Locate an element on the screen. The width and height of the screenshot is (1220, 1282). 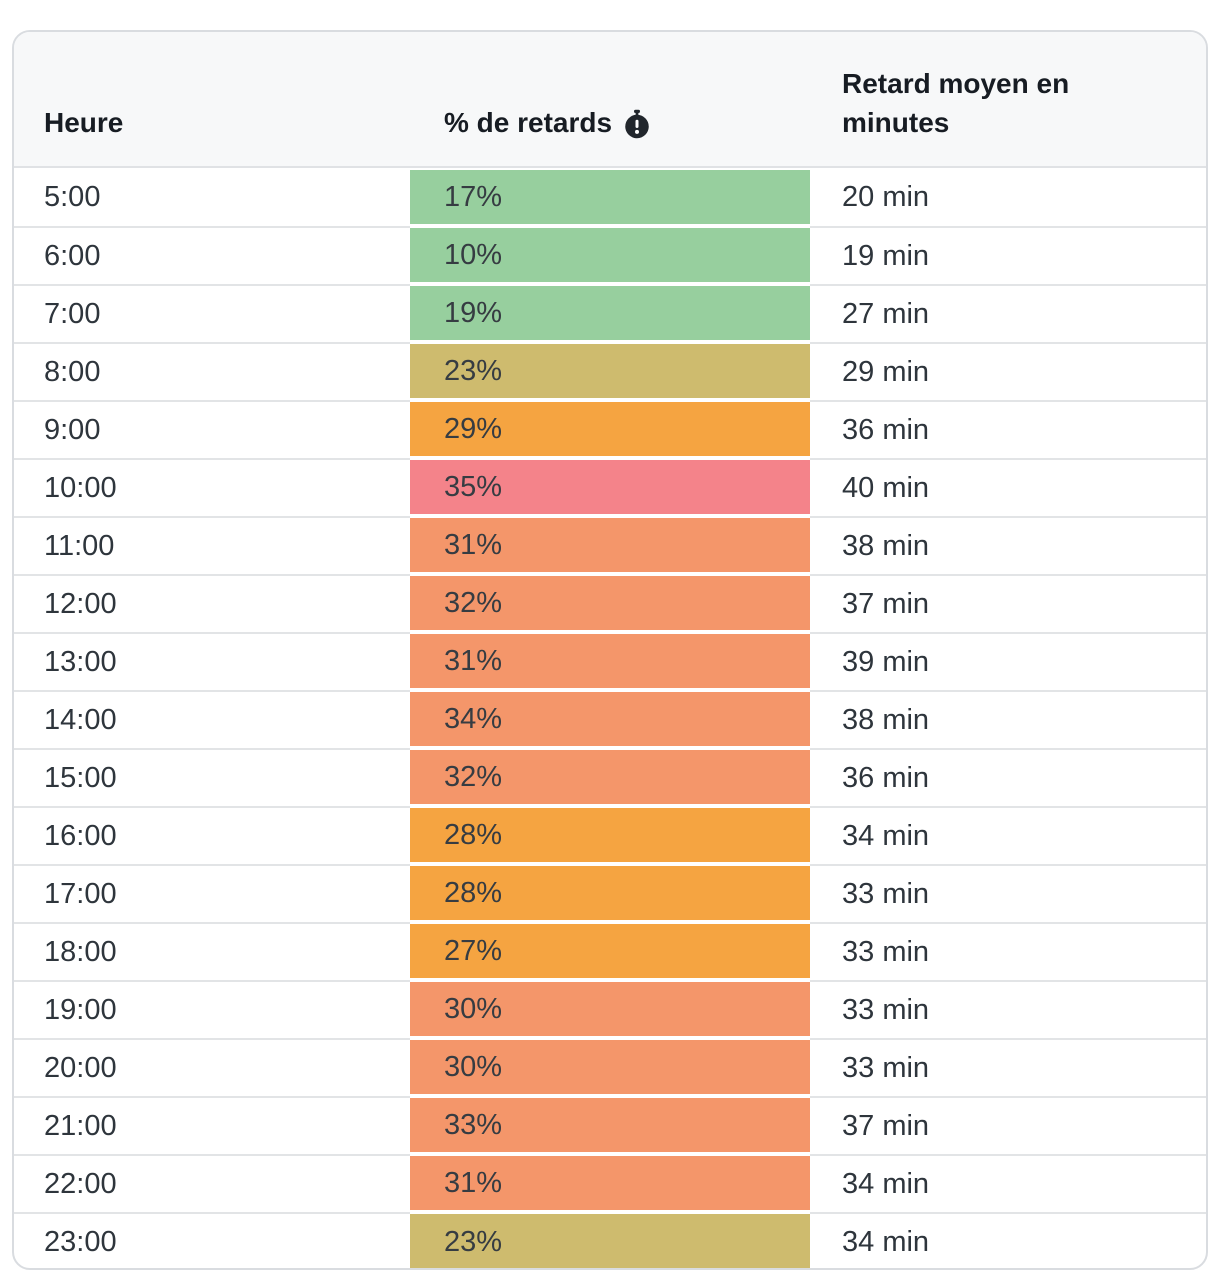
percent-cell: 19% is located at coordinates (610, 313).